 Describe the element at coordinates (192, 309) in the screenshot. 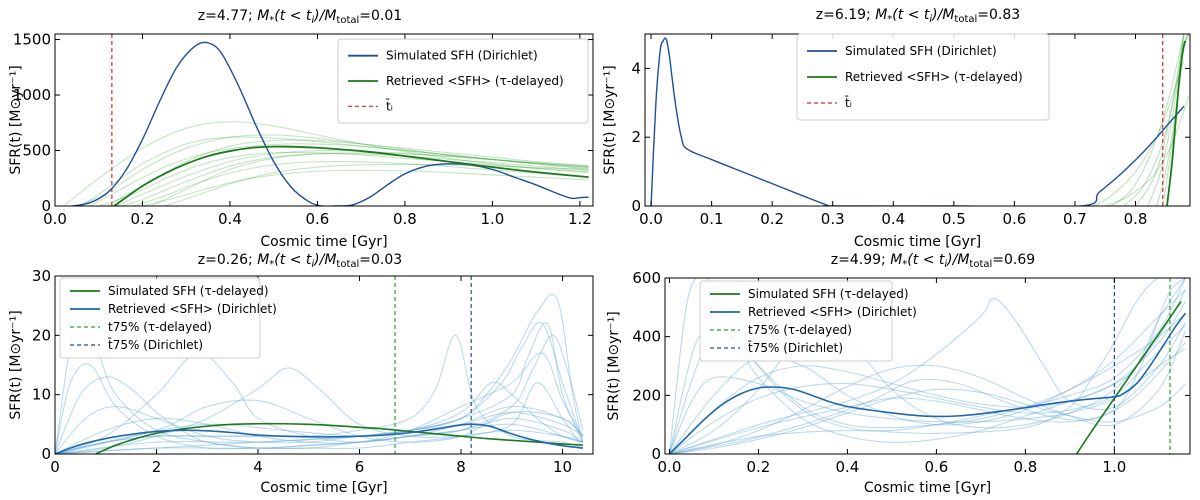

I see `legend-label: Retrieved <SFH> (Dirichlet)` at that location.